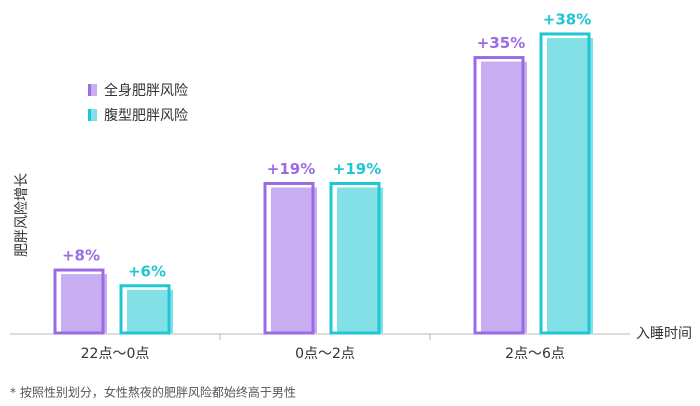 The image size is (700, 406). Describe the element at coordinates (22, 215) in the screenshot. I see `y-axis-label: 肥胖风险增长` at that location.